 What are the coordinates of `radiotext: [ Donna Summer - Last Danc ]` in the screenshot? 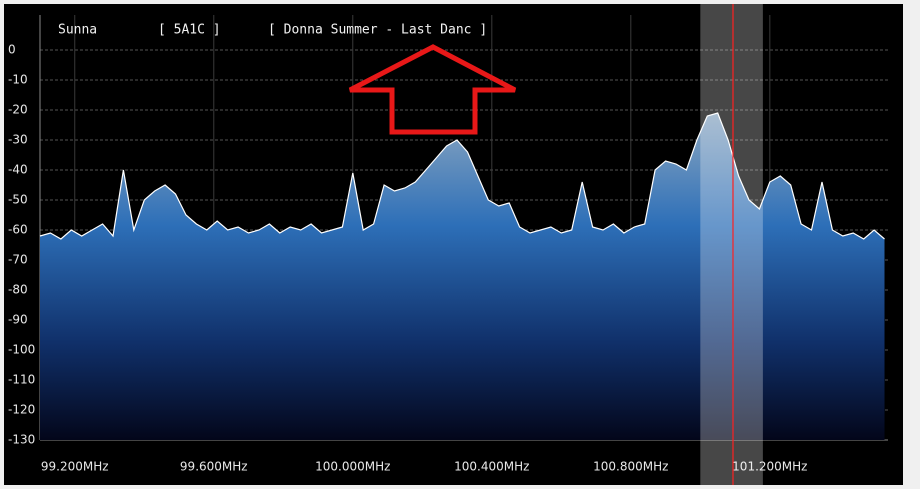 It's located at (377, 30).